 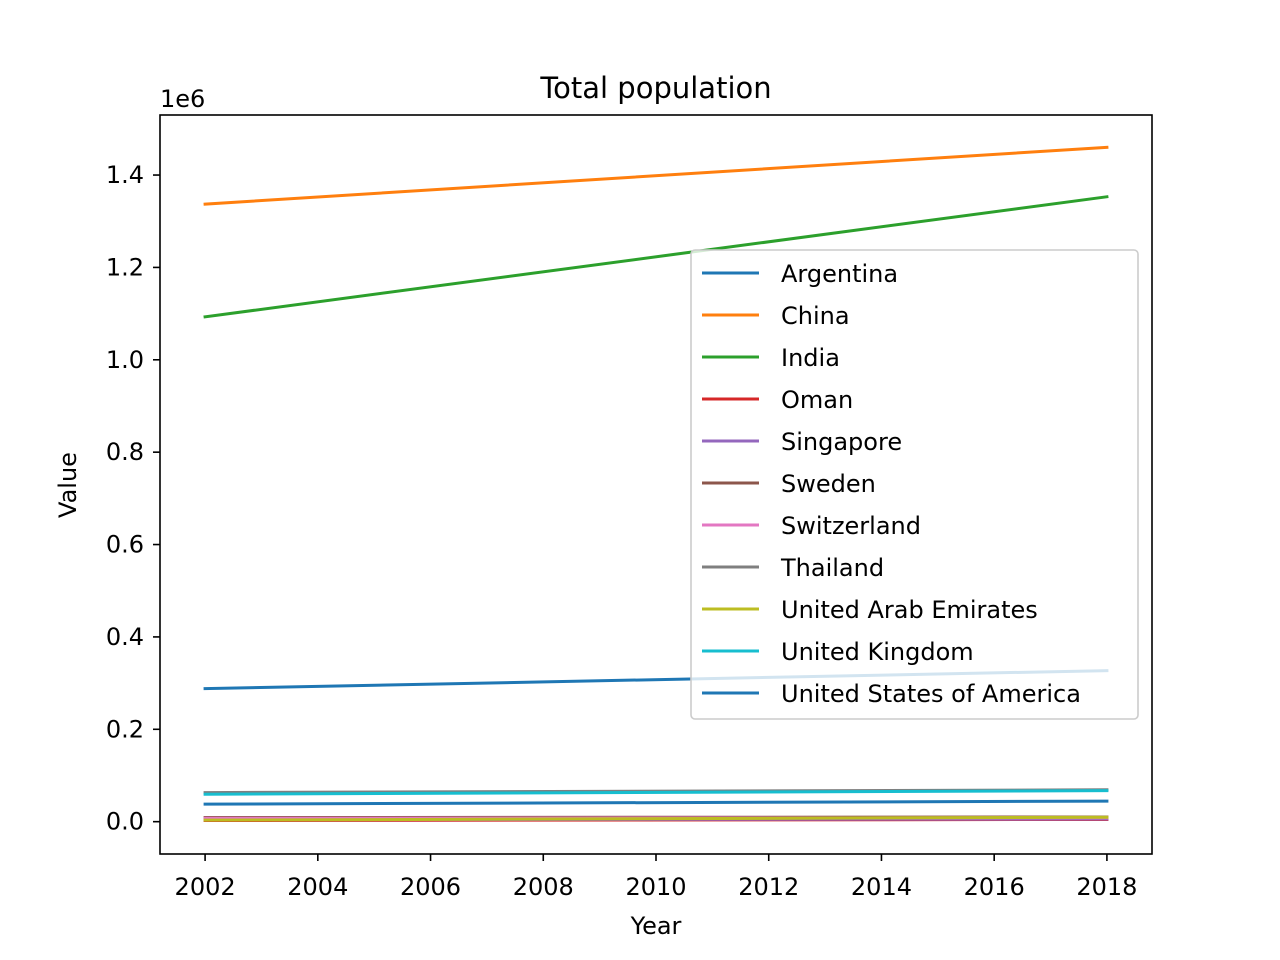 What do you see at coordinates (182, 99) in the screenshot?
I see `y-axis-multiplier: 1e6` at bounding box center [182, 99].